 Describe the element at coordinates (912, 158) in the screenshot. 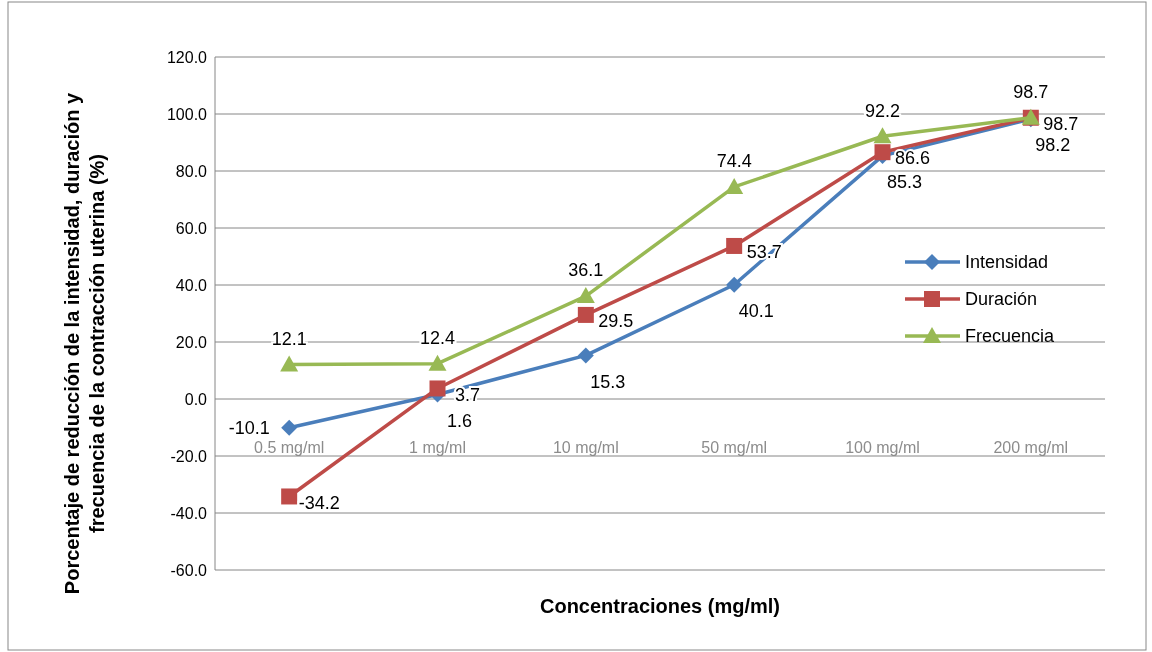

I see `data-label: 86.6` at that location.